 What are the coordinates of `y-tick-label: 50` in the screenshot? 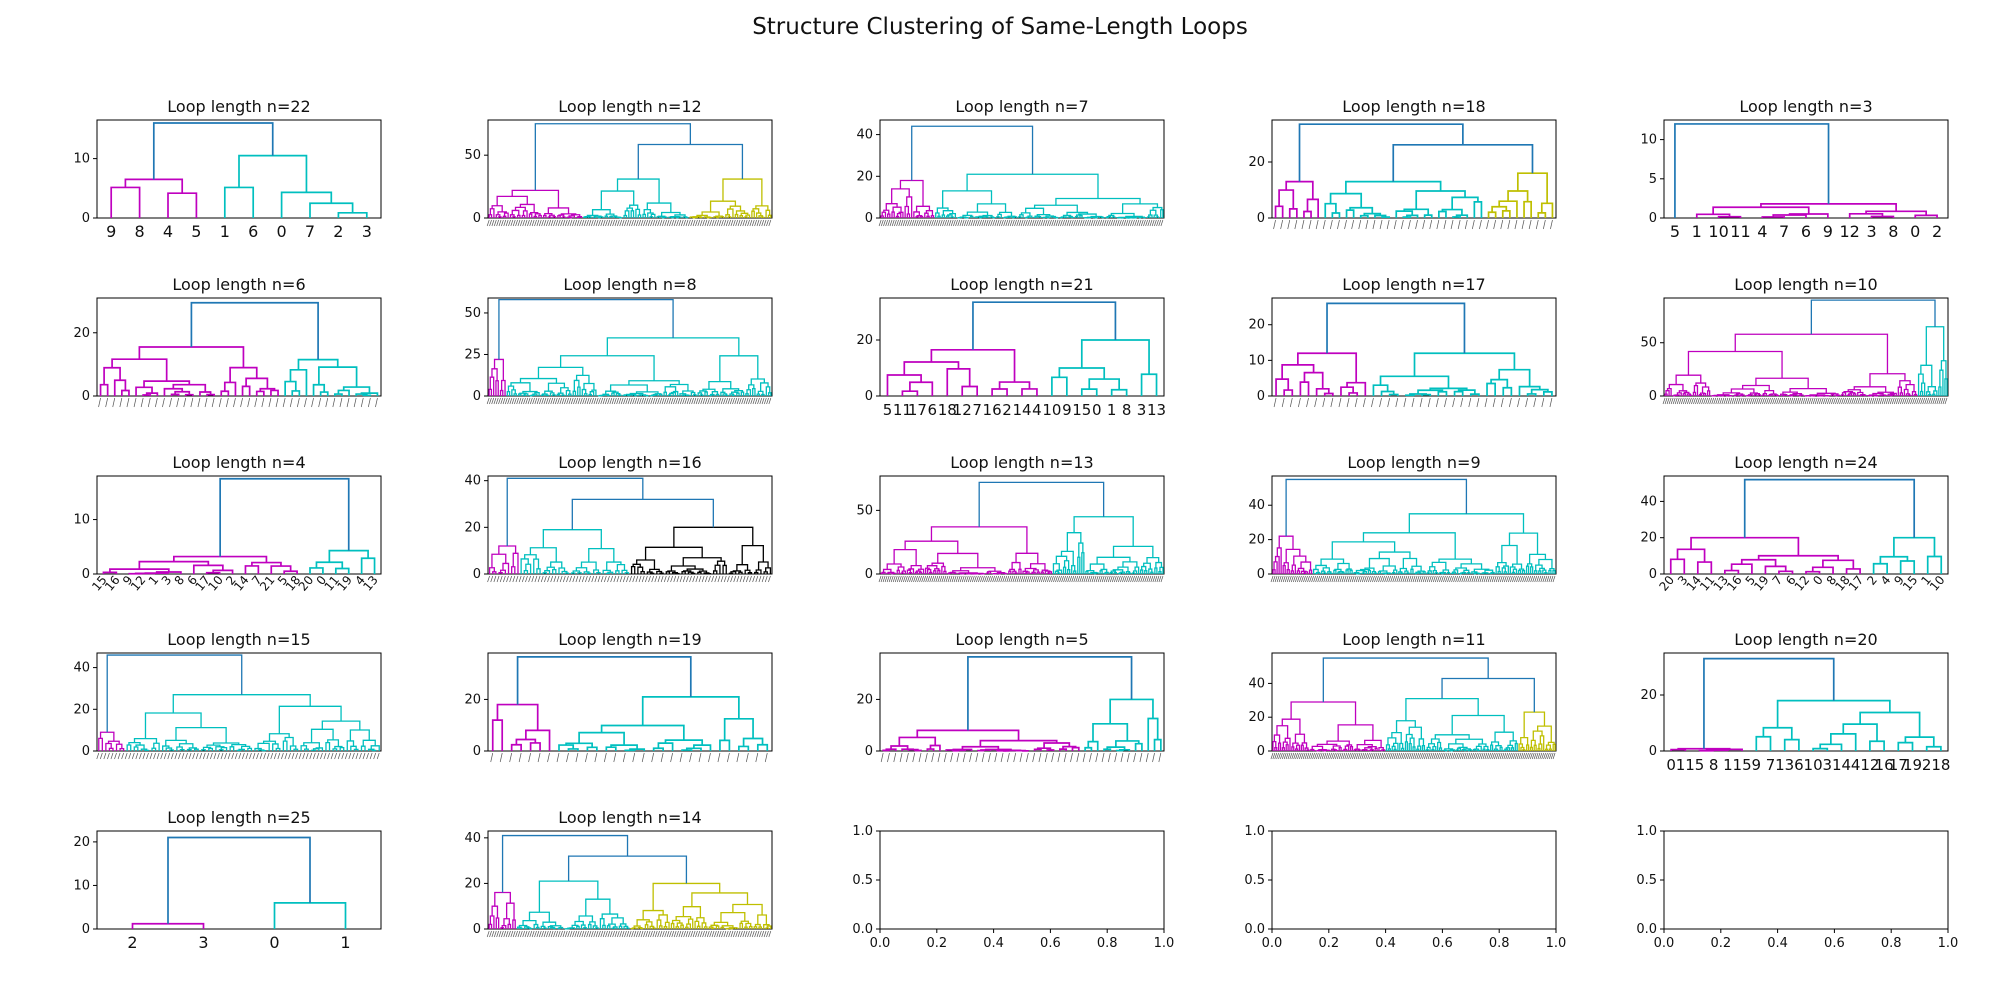 It's located at (472, 313).